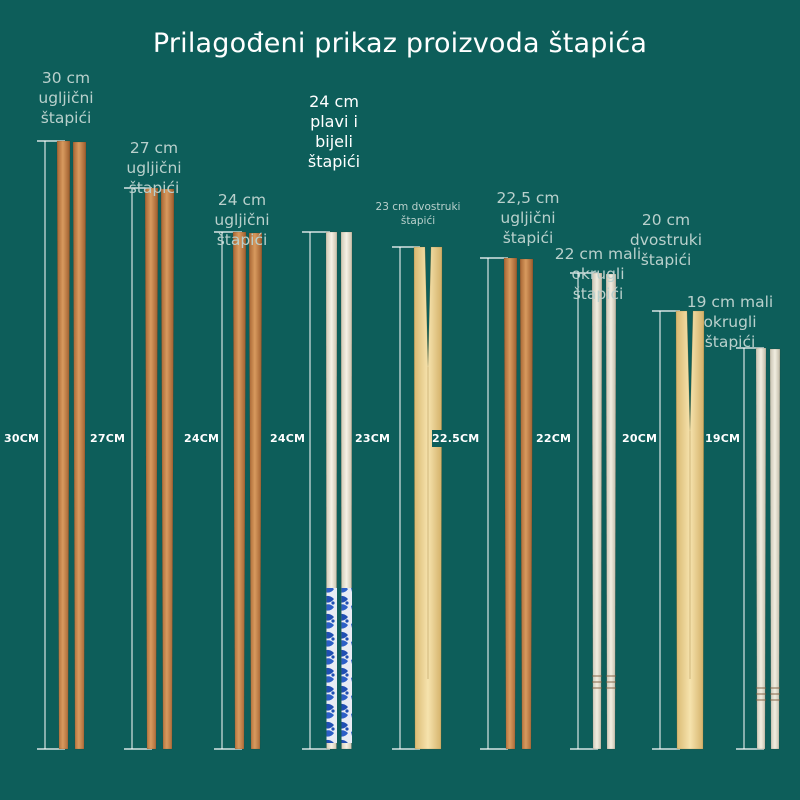 The height and width of the screenshot is (800, 800). Describe the element at coordinates (154, 168) in the screenshot. I see `product-label: 27 cm ugljični štapići` at that location.